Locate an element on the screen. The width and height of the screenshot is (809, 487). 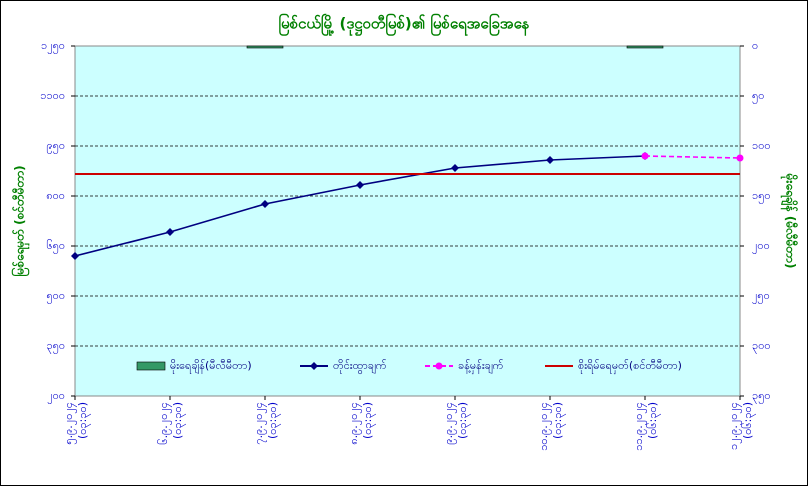
x-tick-label: ၉.၉.၂၀၂၄(၀၃:၃၀) is located at coordinates (456, 423).